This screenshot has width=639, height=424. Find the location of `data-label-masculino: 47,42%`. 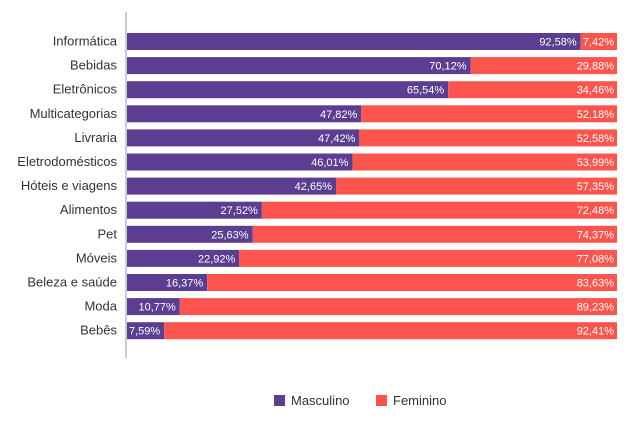

data-label-masculino: 47,42% is located at coordinates (337, 139).